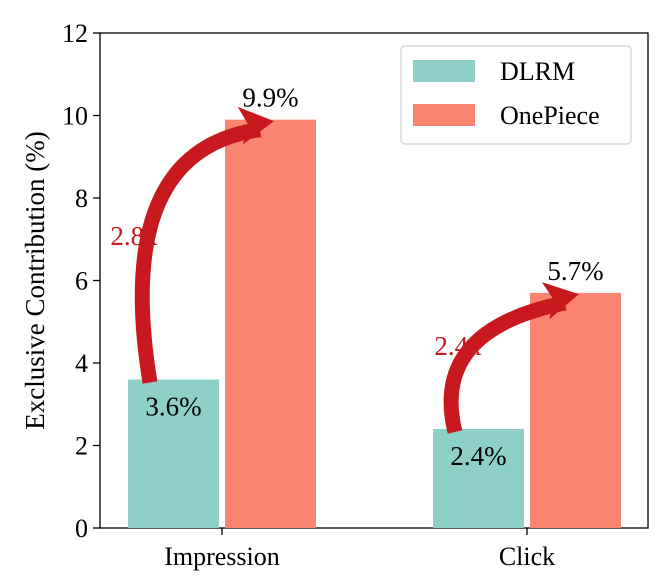  I want to click on bar-dlrm-click, so click(478, 478).